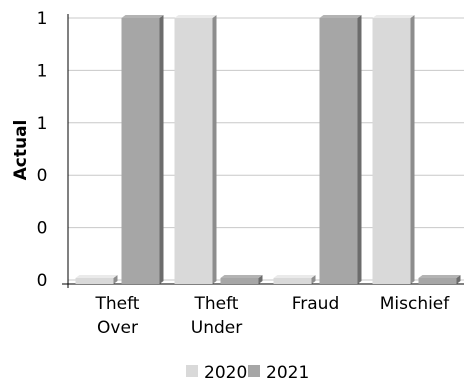 Image resolution: width=464 pixels, height=386 pixels. I want to click on x-tick-label: Mischief, so click(415, 304).